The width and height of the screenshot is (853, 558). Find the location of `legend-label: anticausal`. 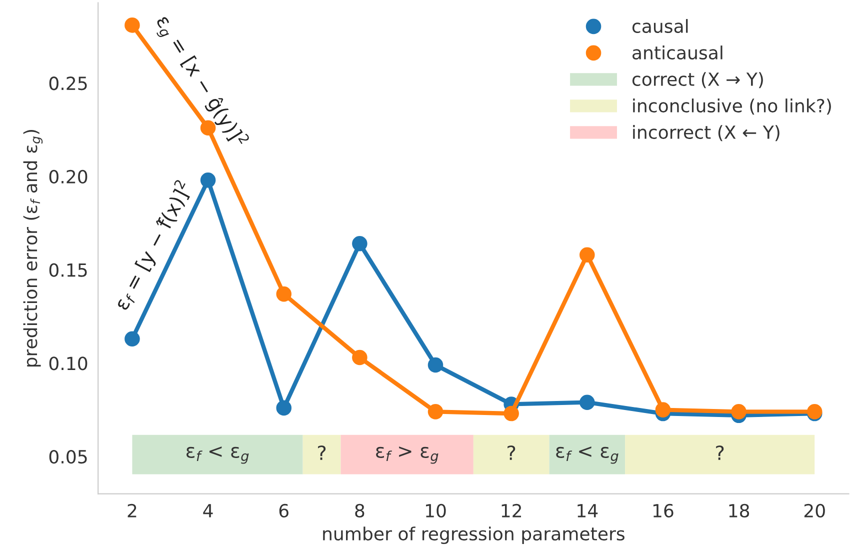

legend-label: anticausal is located at coordinates (677, 53).